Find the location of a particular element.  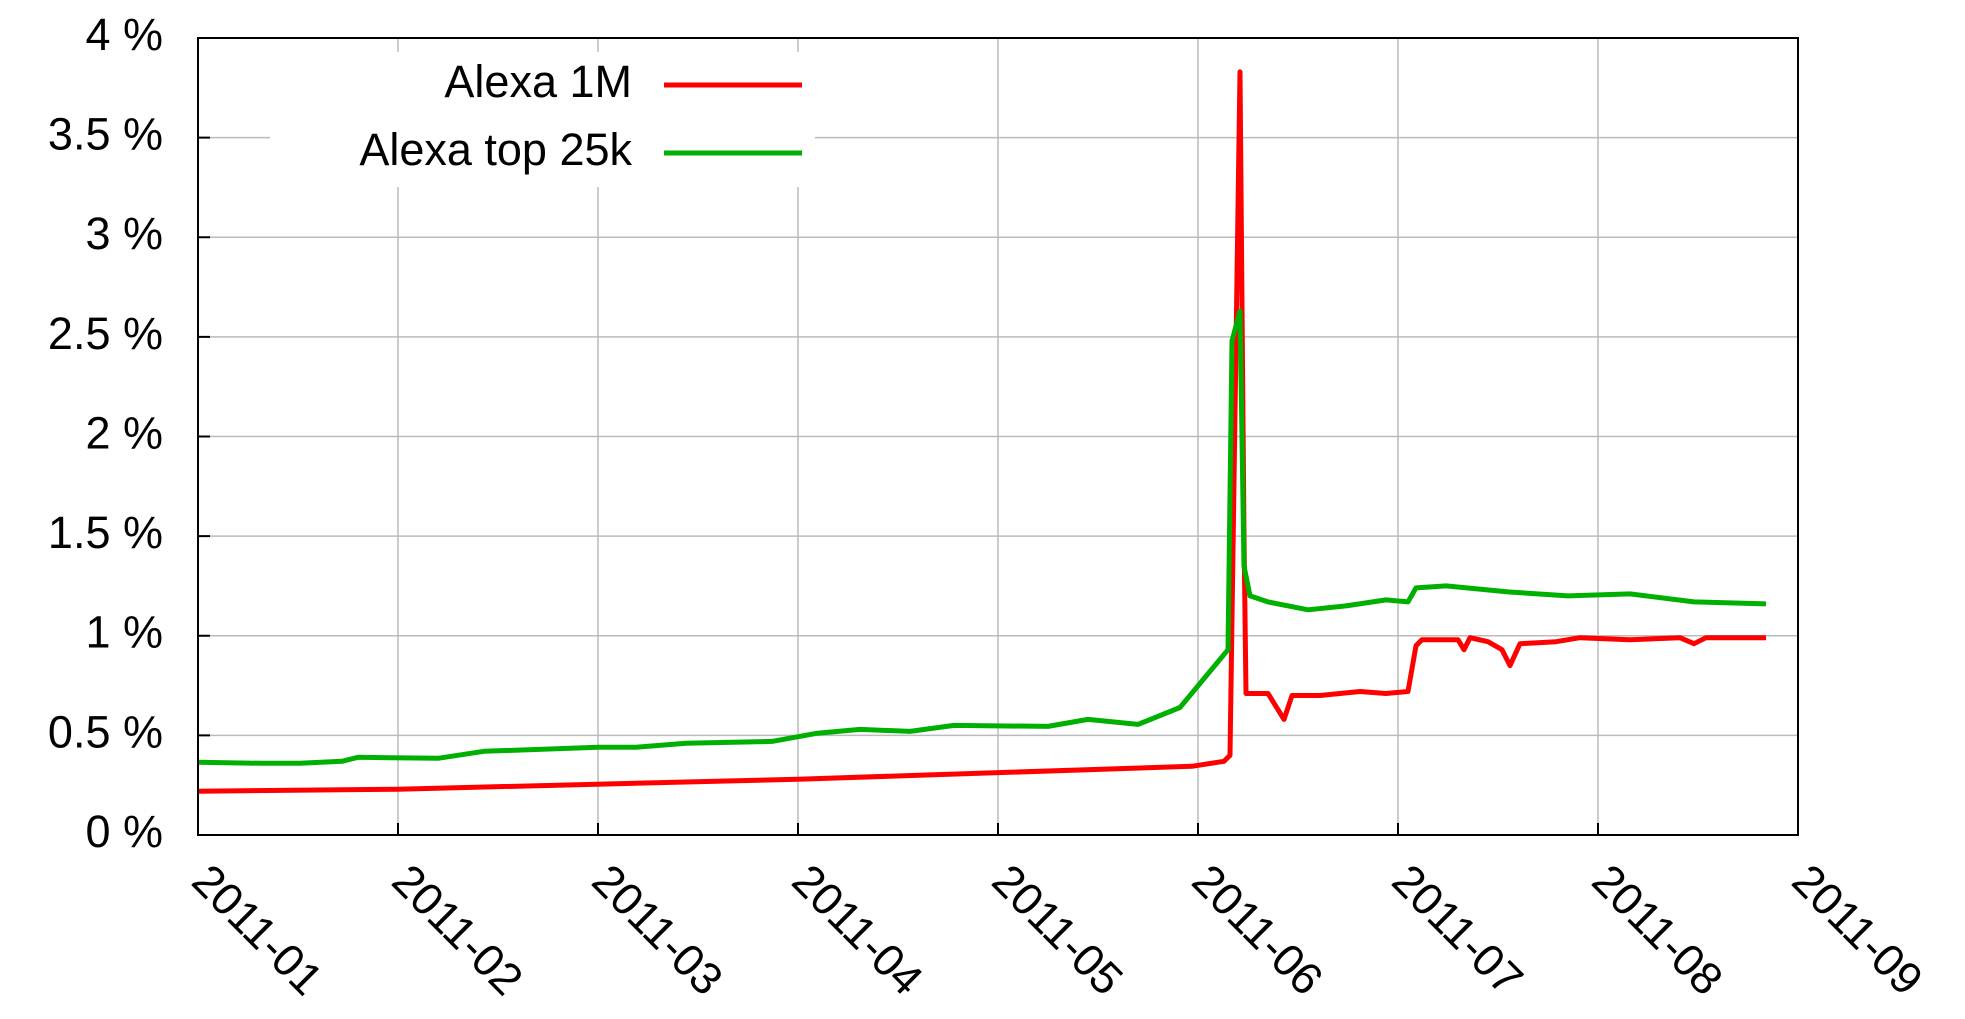

y-tick-label: 2.5 % is located at coordinates (105, 333).